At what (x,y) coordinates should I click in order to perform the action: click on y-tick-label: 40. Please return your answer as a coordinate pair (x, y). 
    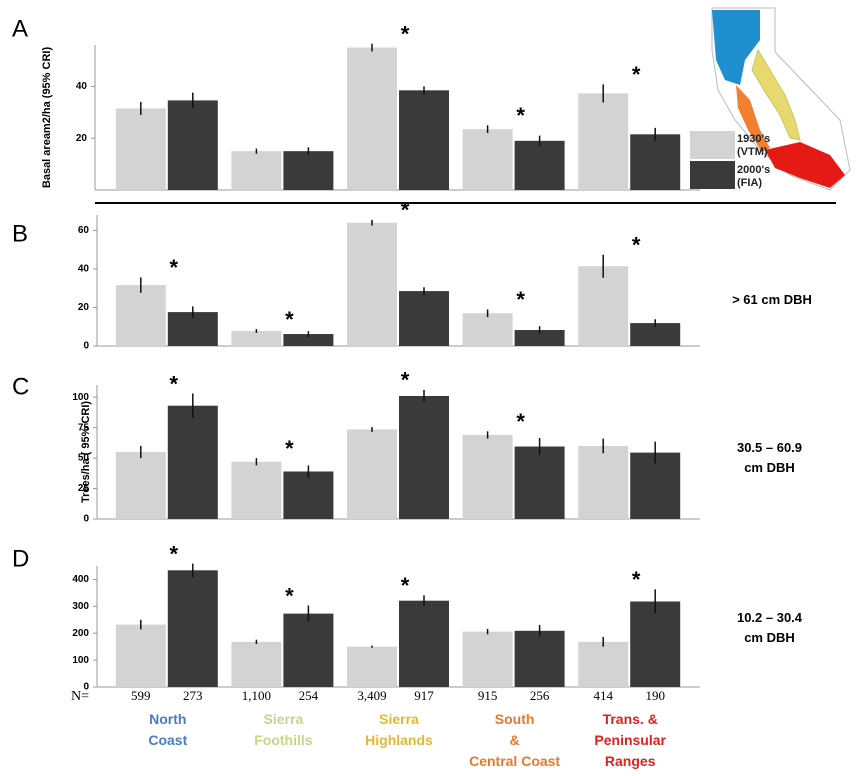
    Looking at the image, I should click on (82, 86).